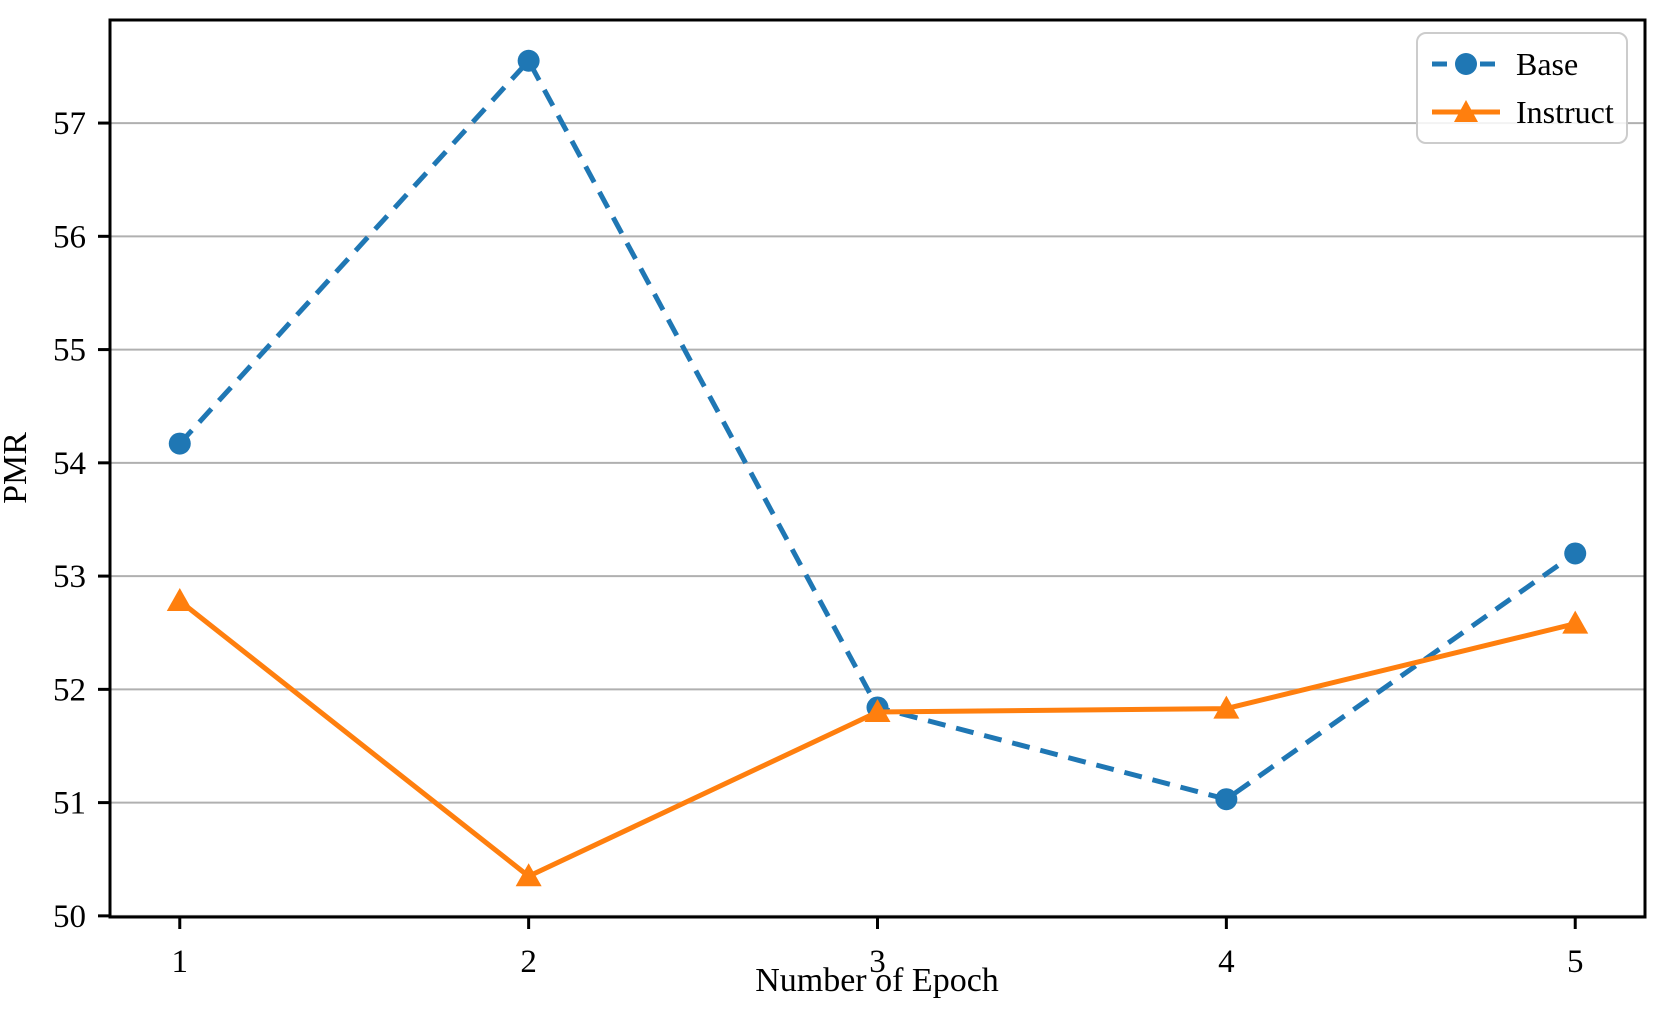 The image size is (1661, 1031). I want to click on x-tick-label: 1, so click(180, 962).